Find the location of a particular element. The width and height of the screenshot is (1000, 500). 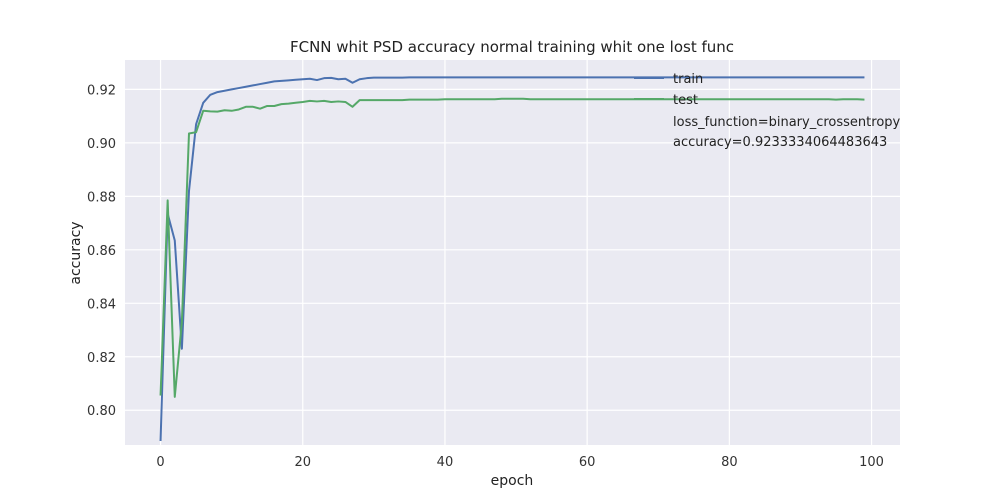

y-axis-label: accuracy is located at coordinates (76, 252).